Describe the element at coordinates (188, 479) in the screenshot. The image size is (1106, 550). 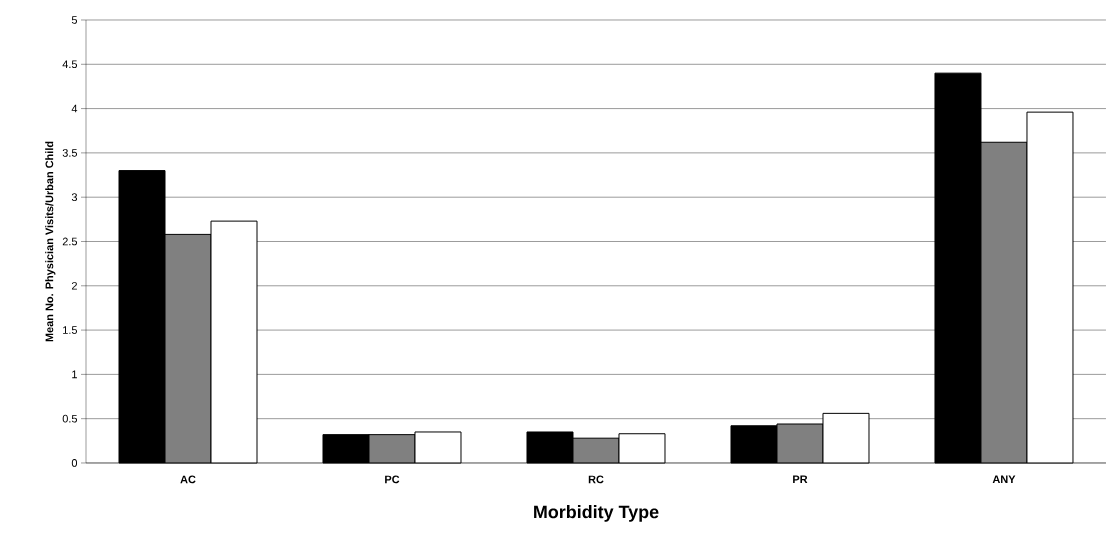
I see `x-tick-label: AC` at that location.